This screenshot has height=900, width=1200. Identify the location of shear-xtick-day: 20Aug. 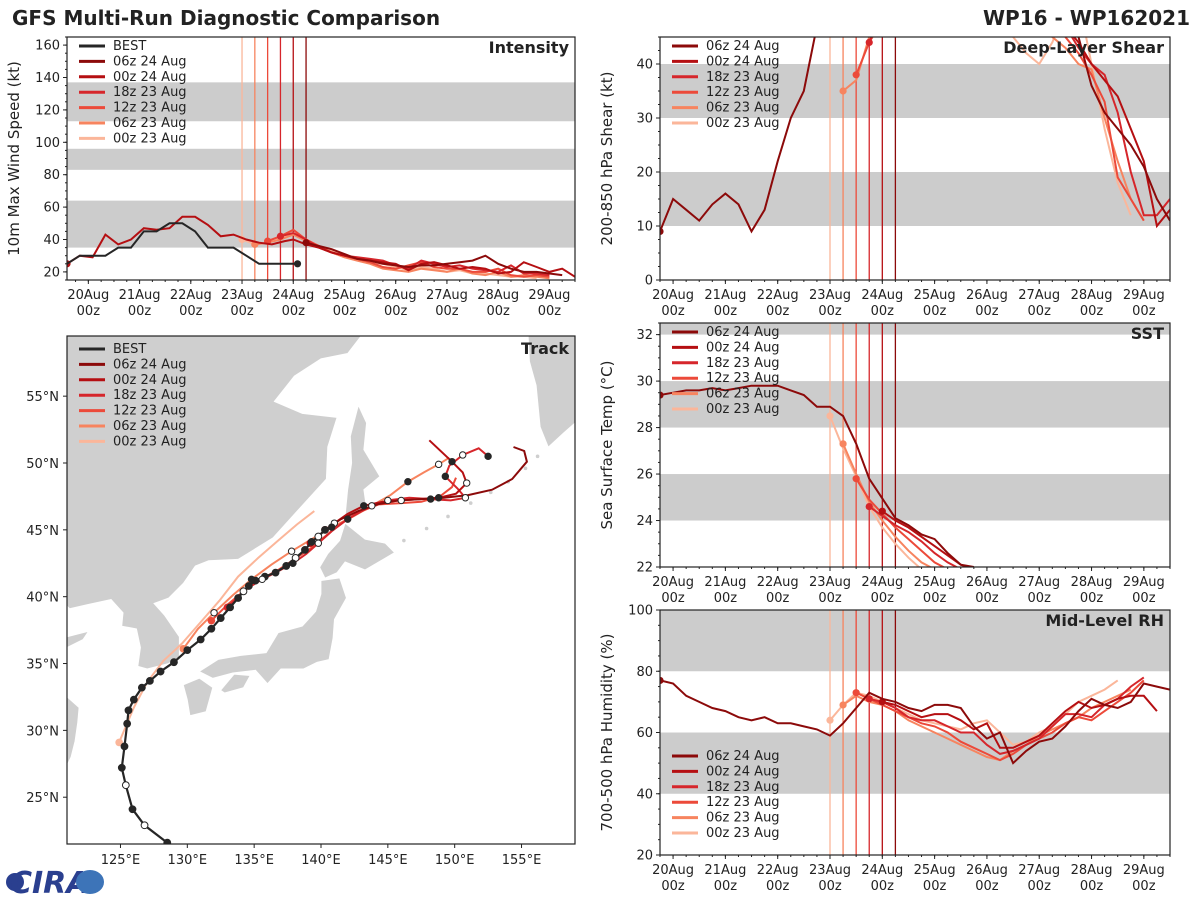
(673, 295).